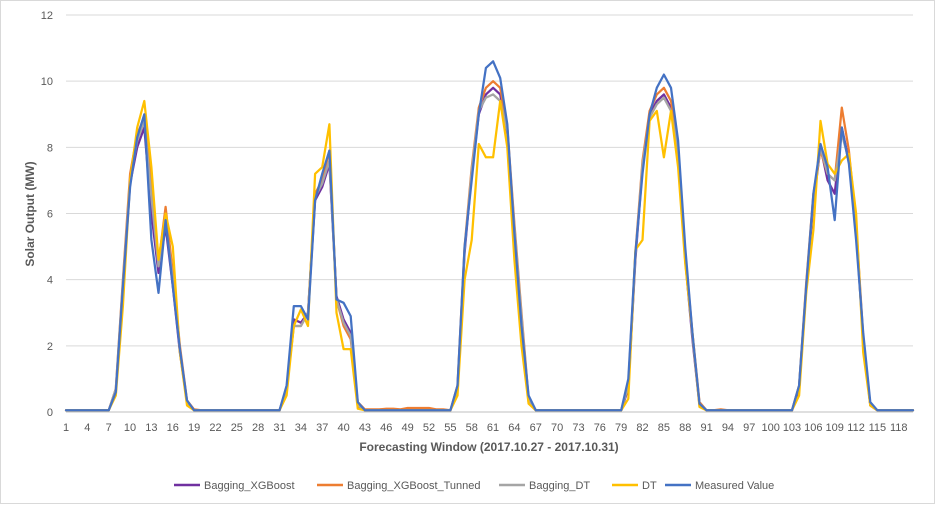  I want to click on x-tick-label: 37, so click(322, 428).